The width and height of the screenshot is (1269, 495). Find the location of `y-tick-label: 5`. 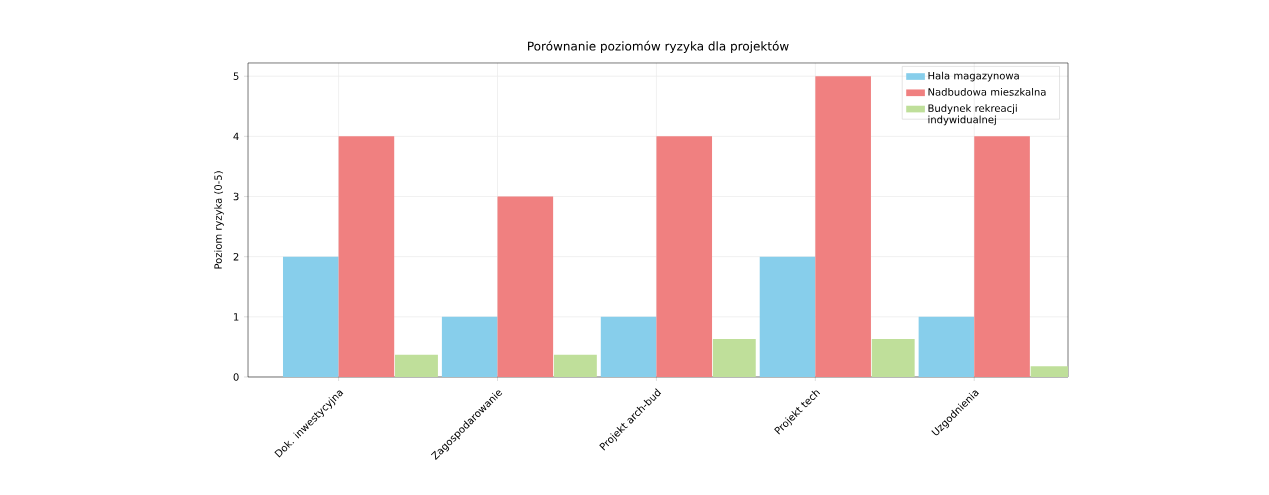

y-tick-label: 5 is located at coordinates (236, 76).